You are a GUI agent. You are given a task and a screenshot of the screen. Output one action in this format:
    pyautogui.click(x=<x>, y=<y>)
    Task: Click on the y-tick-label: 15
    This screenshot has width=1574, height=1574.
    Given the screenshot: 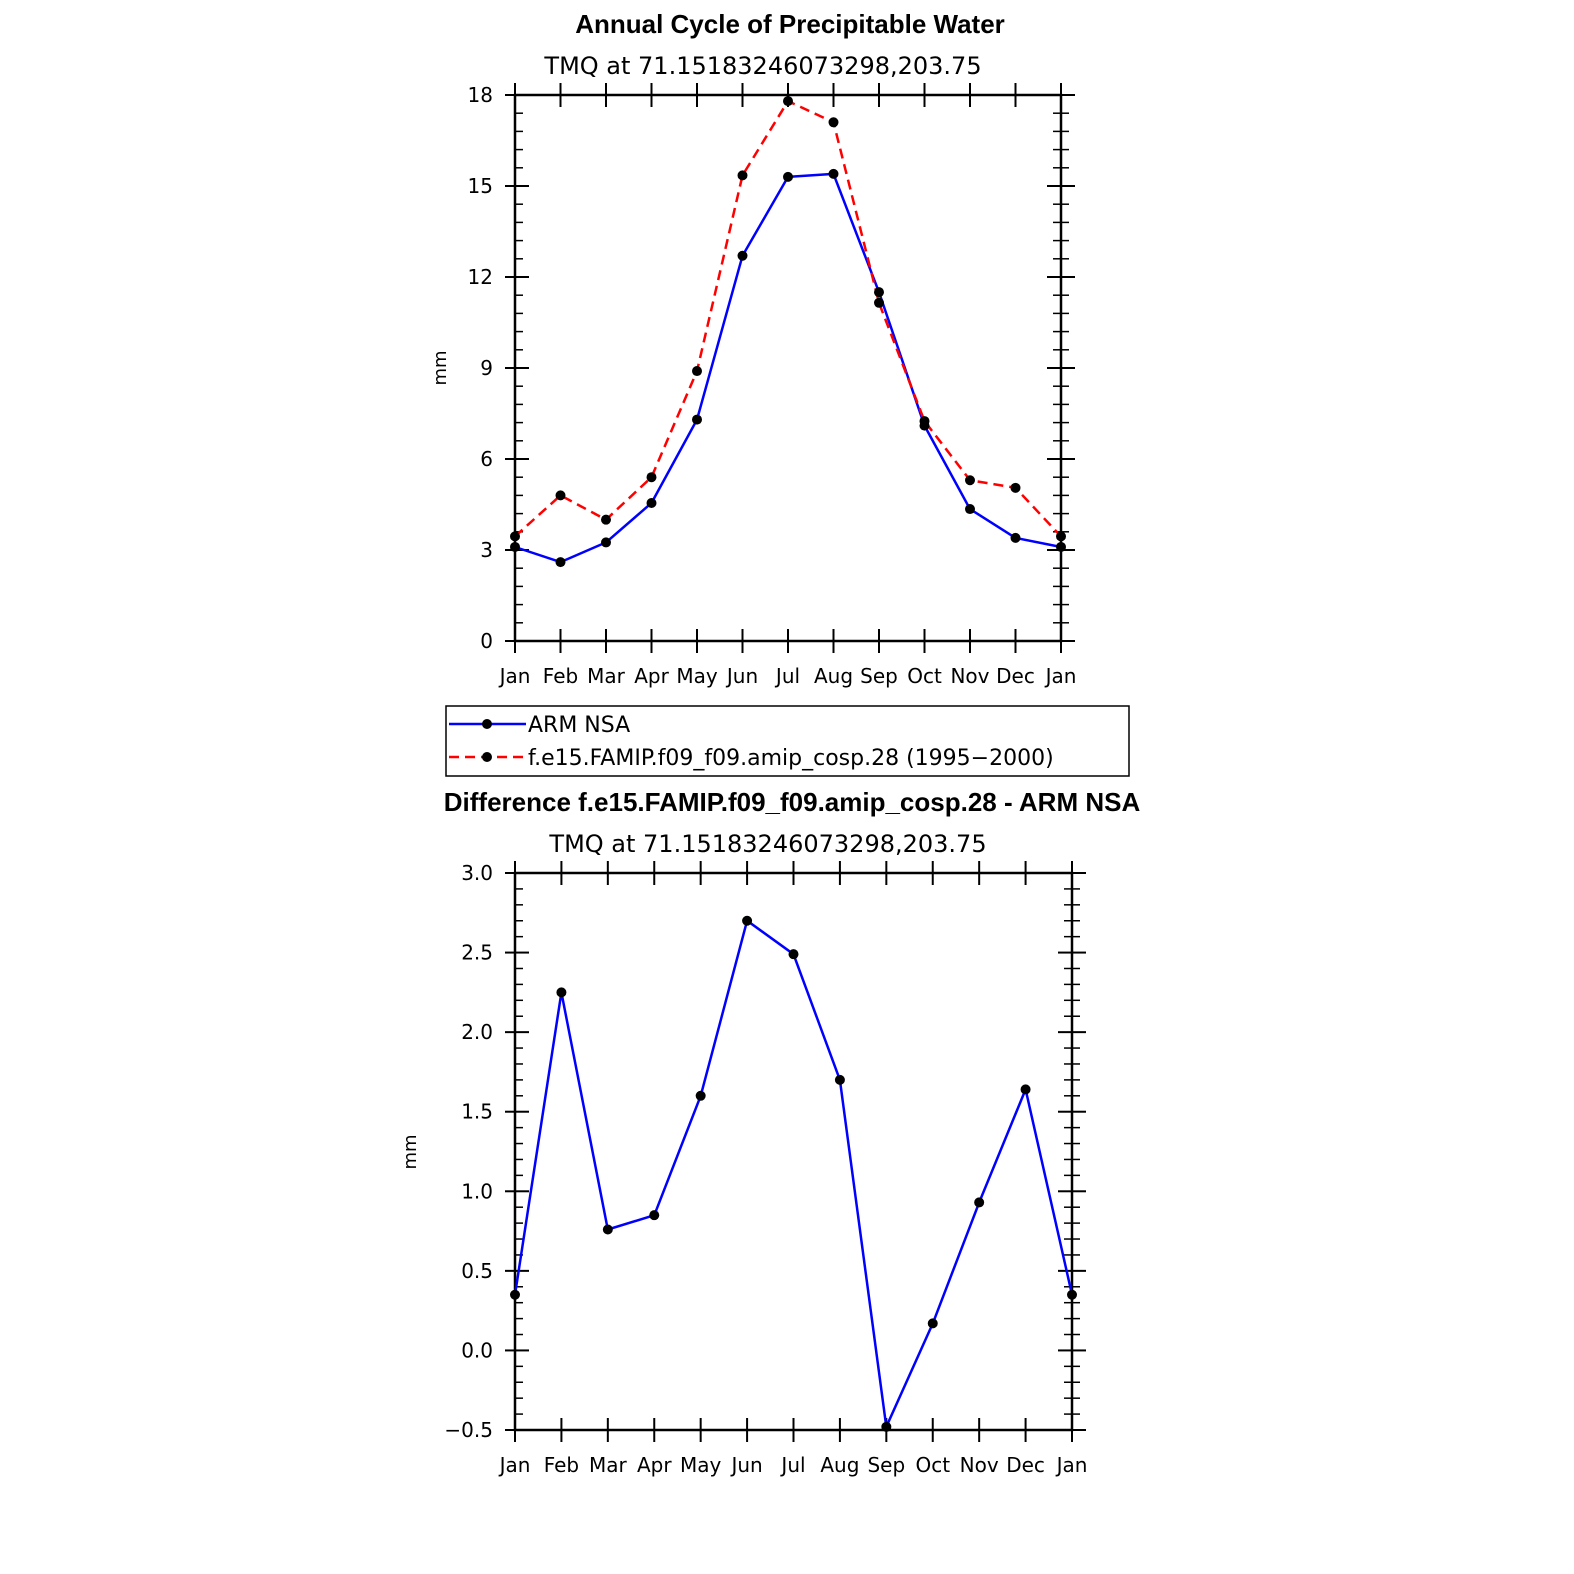 What is the action you would take?
    pyautogui.click(x=480, y=186)
    